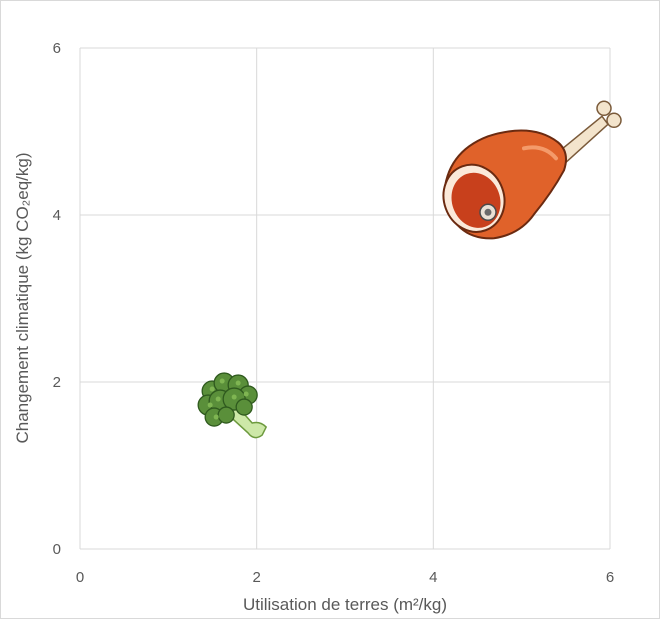 The image size is (660, 619). Describe the element at coordinates (57, 299) in the screenshot. I see `y-tick-labels: 0 2 4 6` at that location.